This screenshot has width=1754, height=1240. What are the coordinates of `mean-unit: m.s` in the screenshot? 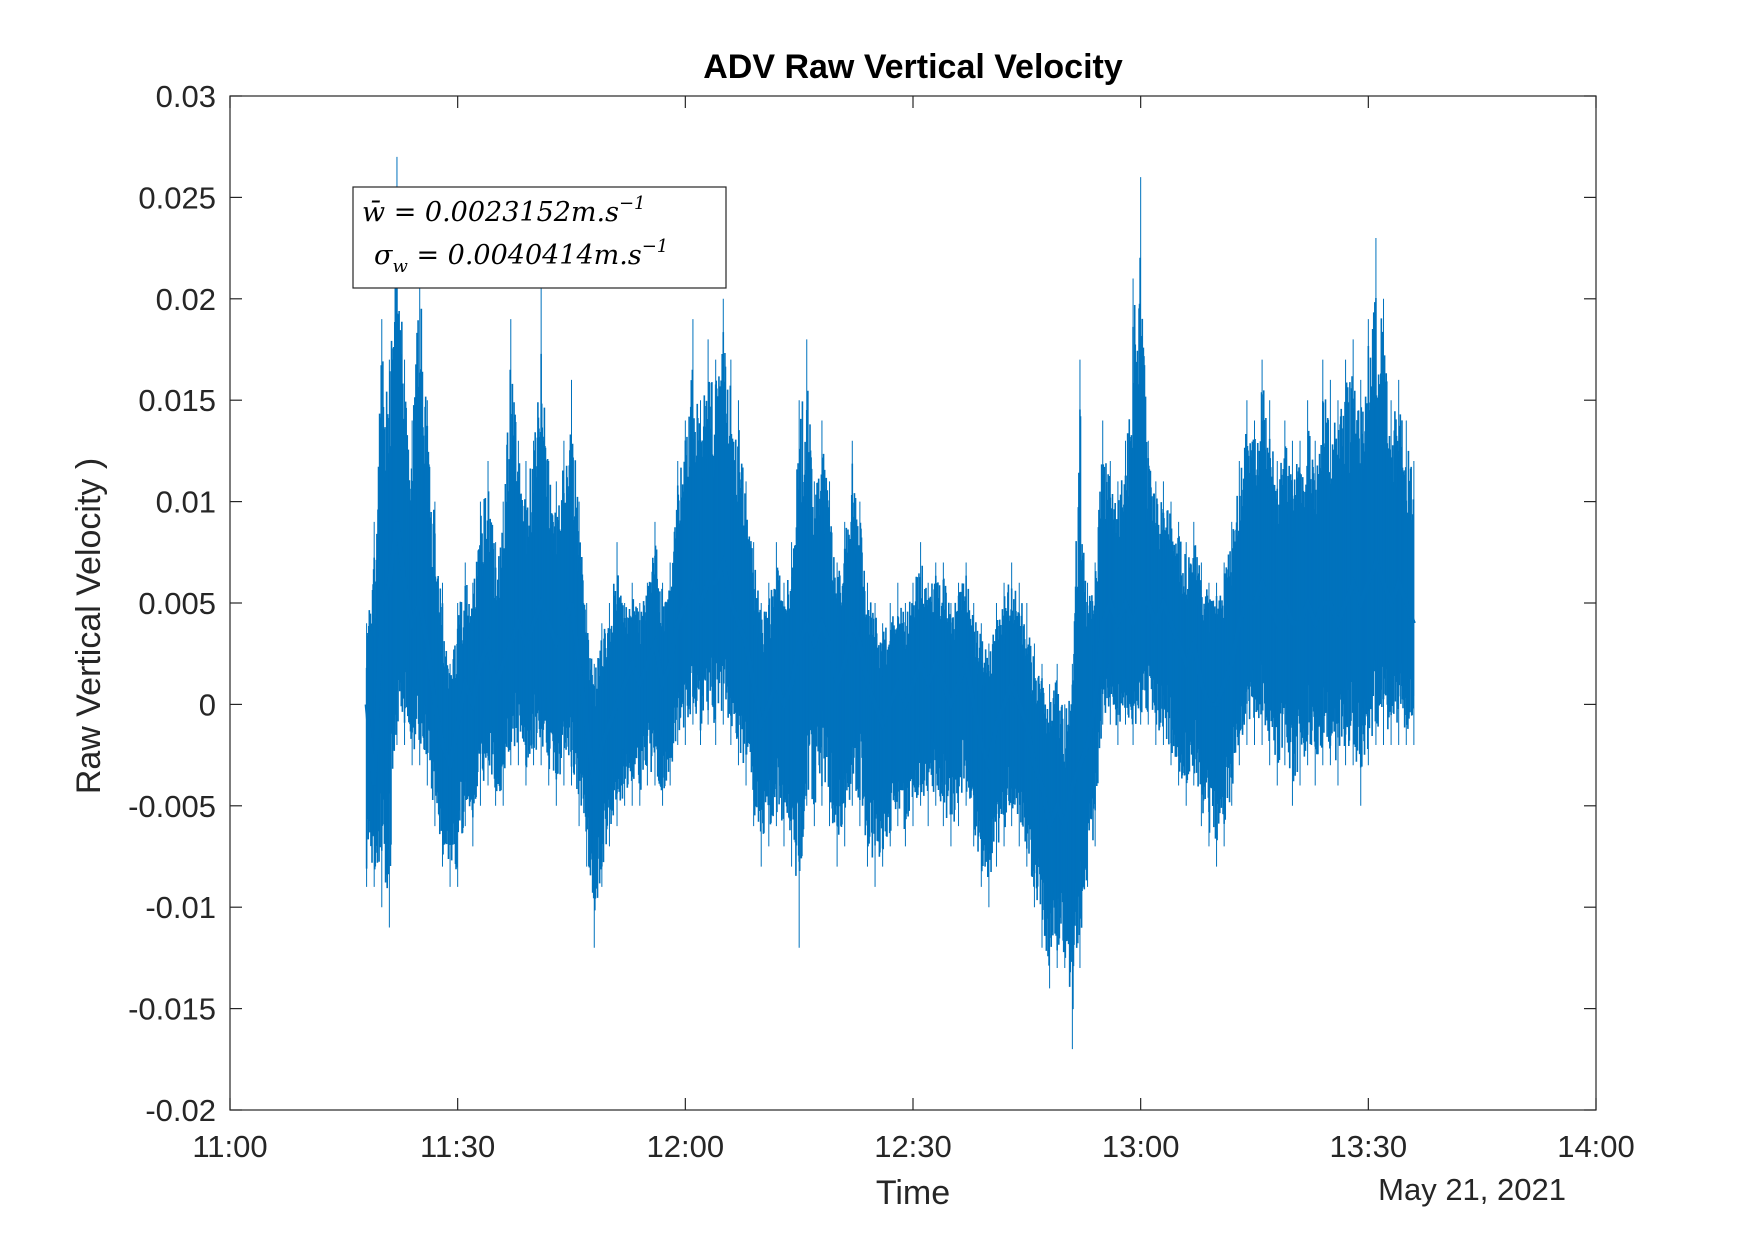 It's located at (595, 212).